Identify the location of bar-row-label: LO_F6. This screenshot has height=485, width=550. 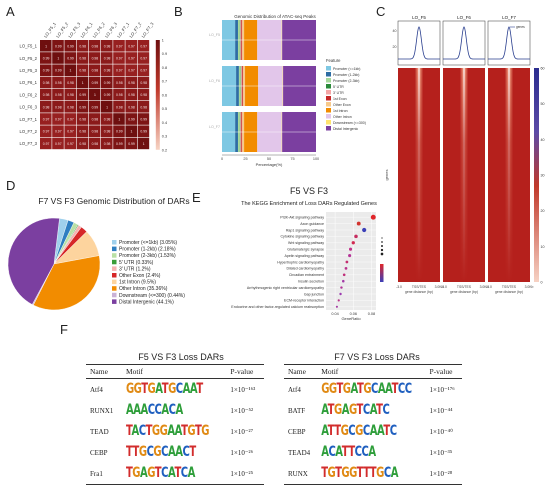
(214, 81).